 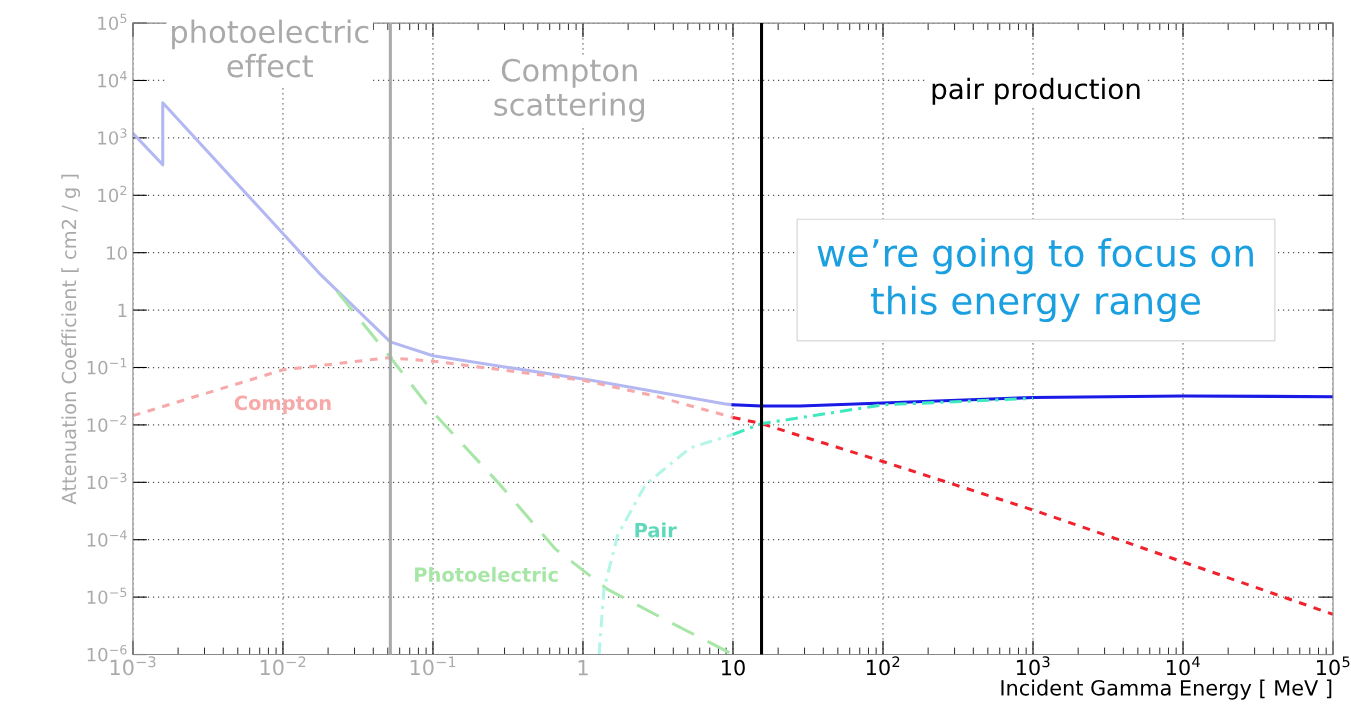 What do you see at coordinates (656, 530) in the screenshot?
I see `series-label: Pair` at bounding box center [656, 530].